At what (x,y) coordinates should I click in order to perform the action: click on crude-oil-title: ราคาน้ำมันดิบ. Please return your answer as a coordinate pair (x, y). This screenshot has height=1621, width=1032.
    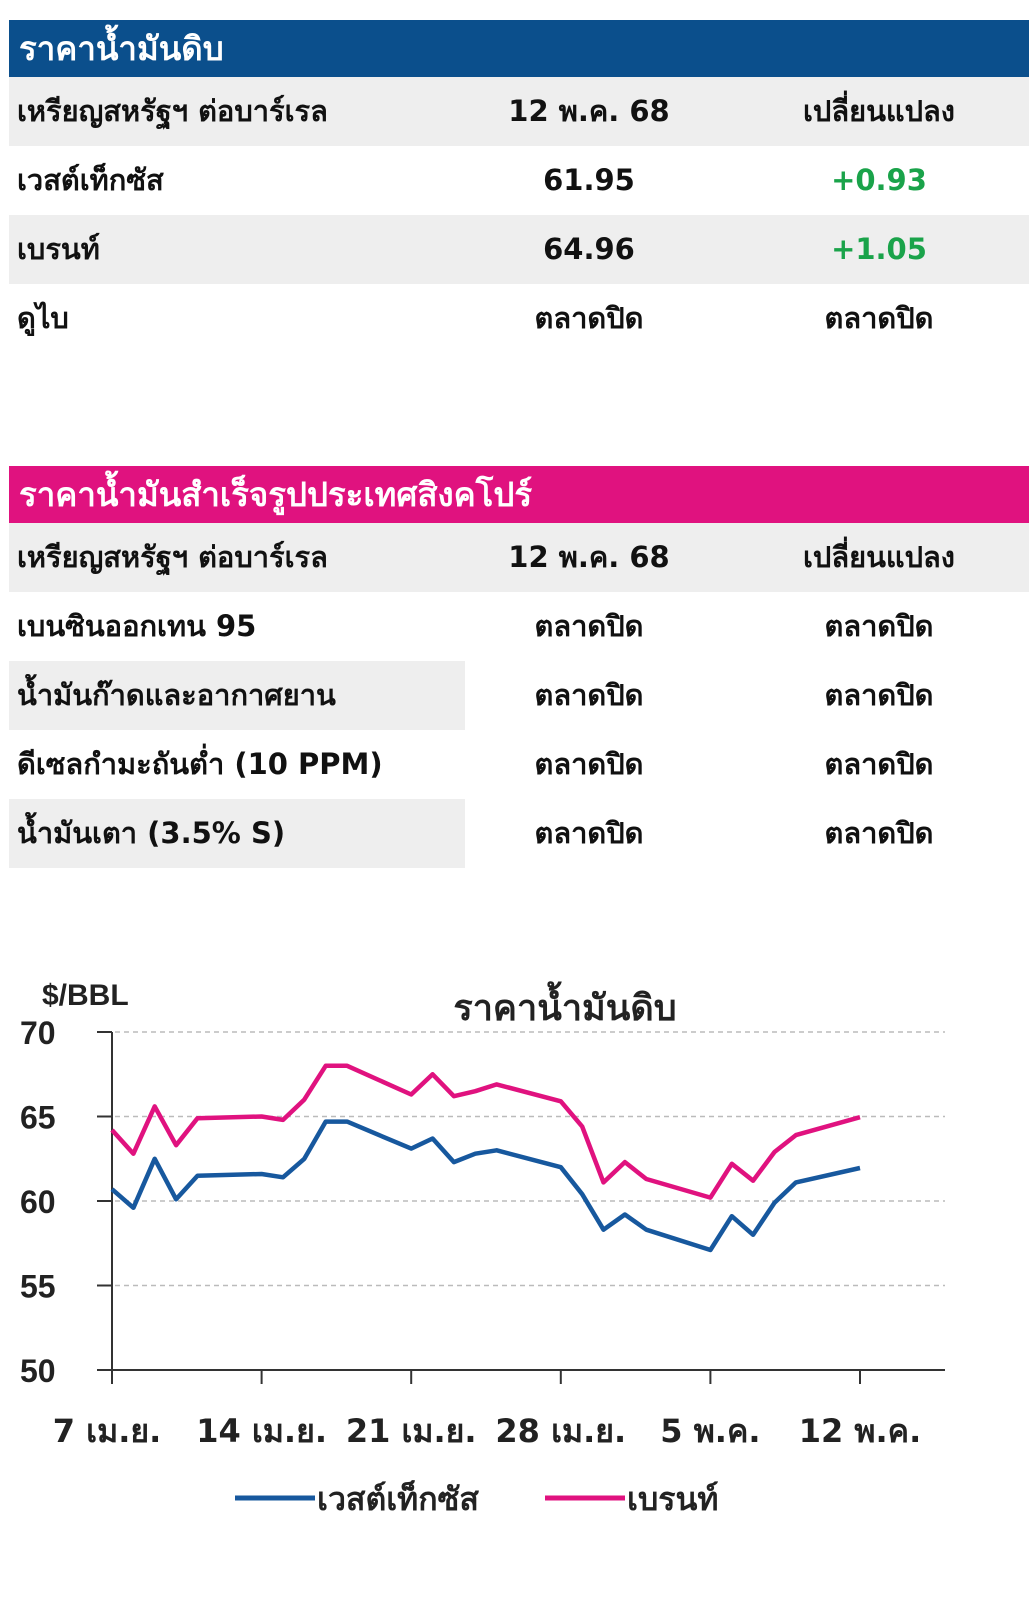
    Looking at the image, I should click on (519, 48).